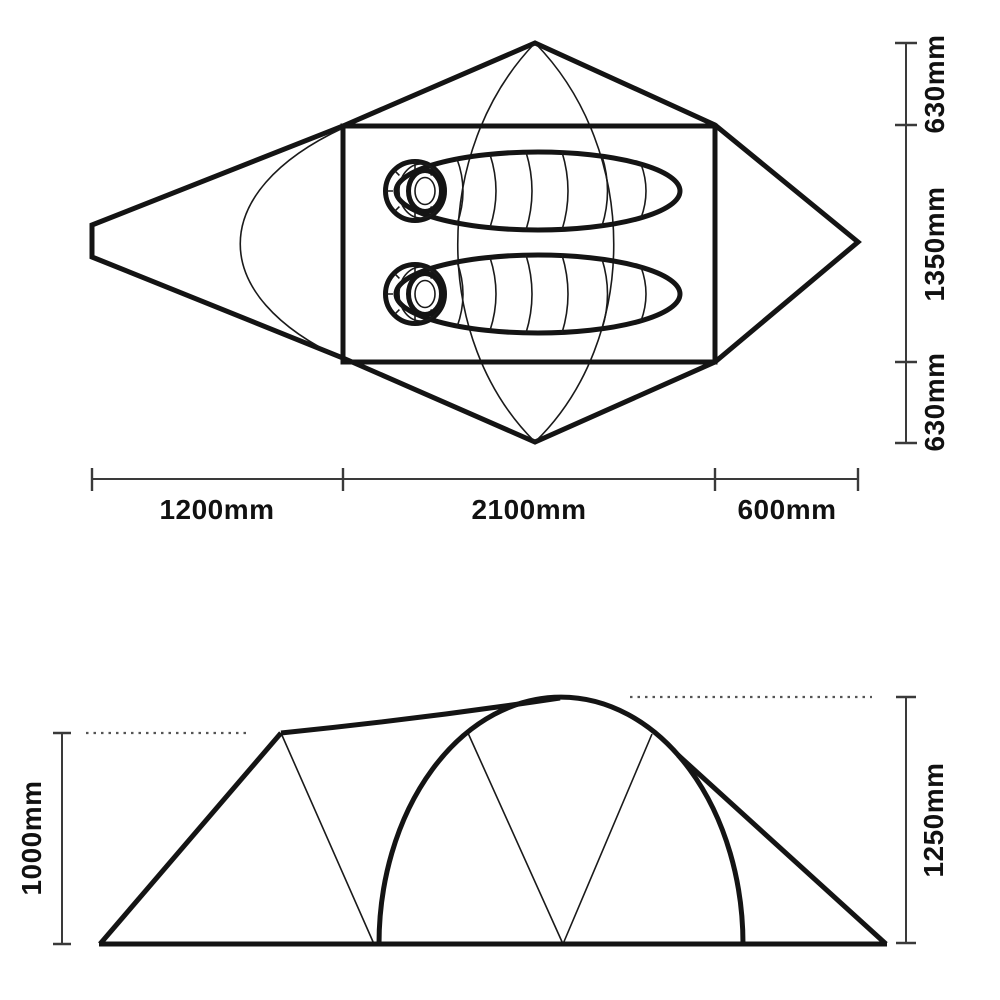 This screenshot has width=1000, height=1000. Describe the element at coordinates (291, 243) in the screenshot. I see `vestibule-door-arc` at that location.